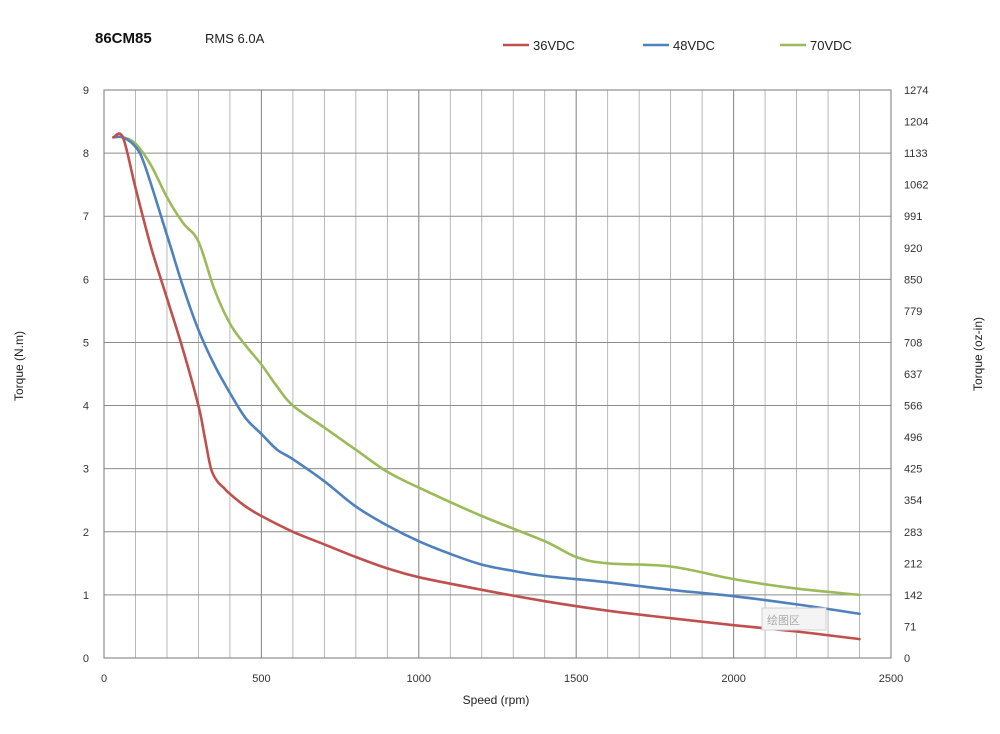 The image size is (1000, 734). I want to click on y-tick-label: 1, so click(86, 596).